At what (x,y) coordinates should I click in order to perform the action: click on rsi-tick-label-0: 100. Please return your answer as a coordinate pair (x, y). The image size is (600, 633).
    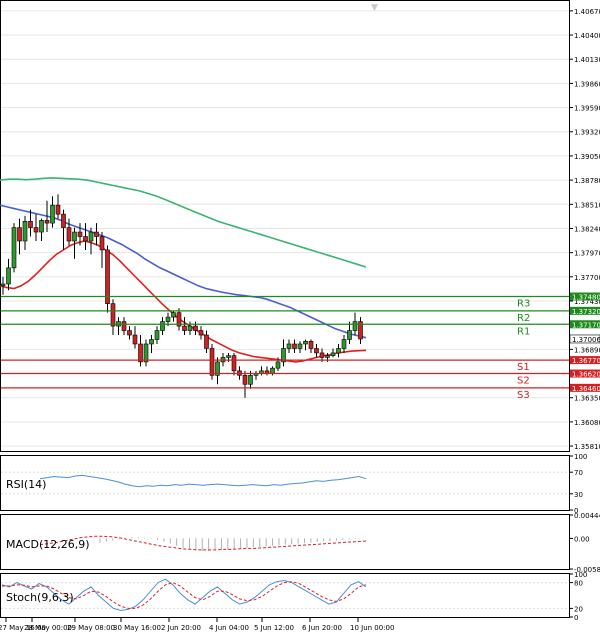
    Looking at the image, I should click on (580, 457).